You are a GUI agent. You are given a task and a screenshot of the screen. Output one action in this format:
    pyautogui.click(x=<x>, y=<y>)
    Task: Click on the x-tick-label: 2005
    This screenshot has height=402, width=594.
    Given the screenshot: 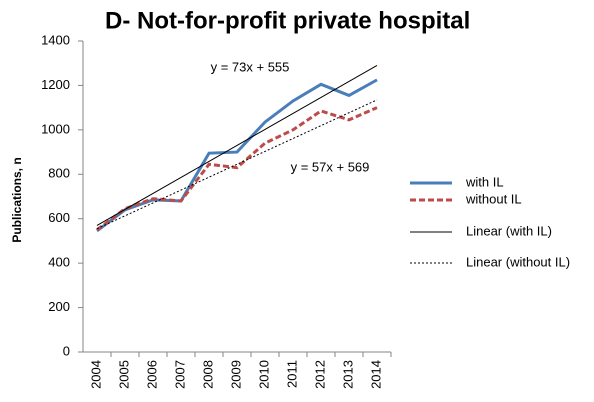 What is the action you would take?
    pyautogui.click(x=123, y=374)
    